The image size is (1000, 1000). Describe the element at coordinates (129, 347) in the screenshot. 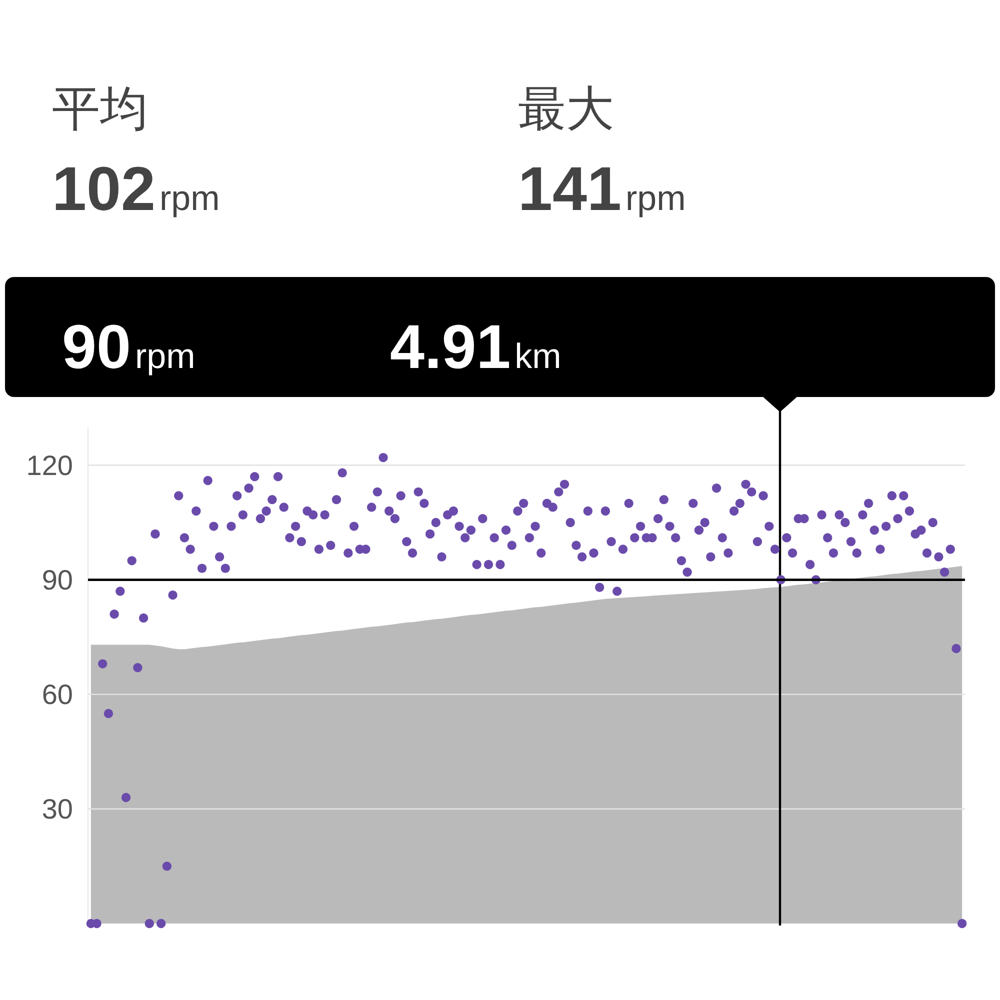

I see `text: 90rpm` at that location.